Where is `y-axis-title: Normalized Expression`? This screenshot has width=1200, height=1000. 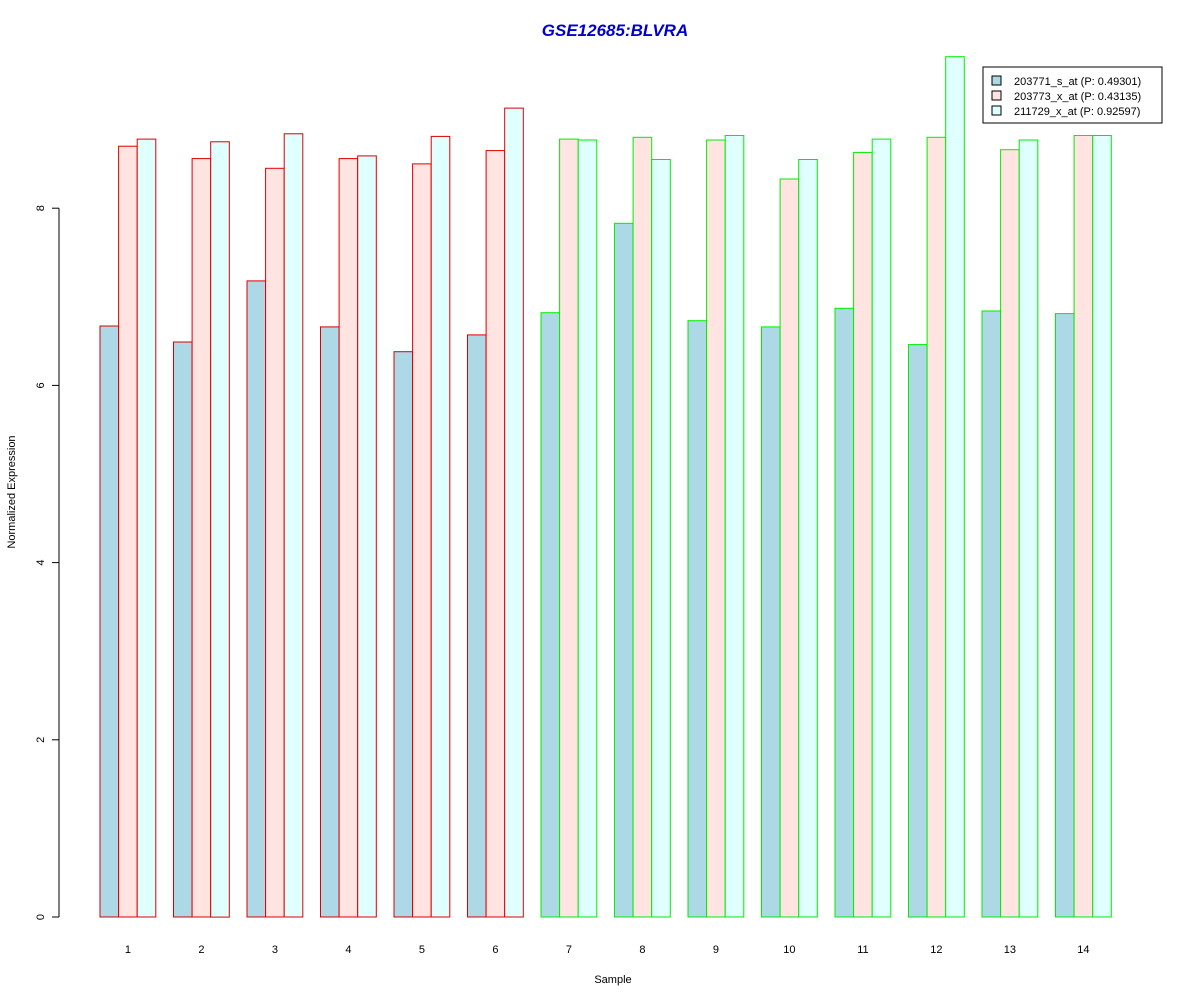
y-axis-title: Normalized Expression is located at coordinates (12, 491).